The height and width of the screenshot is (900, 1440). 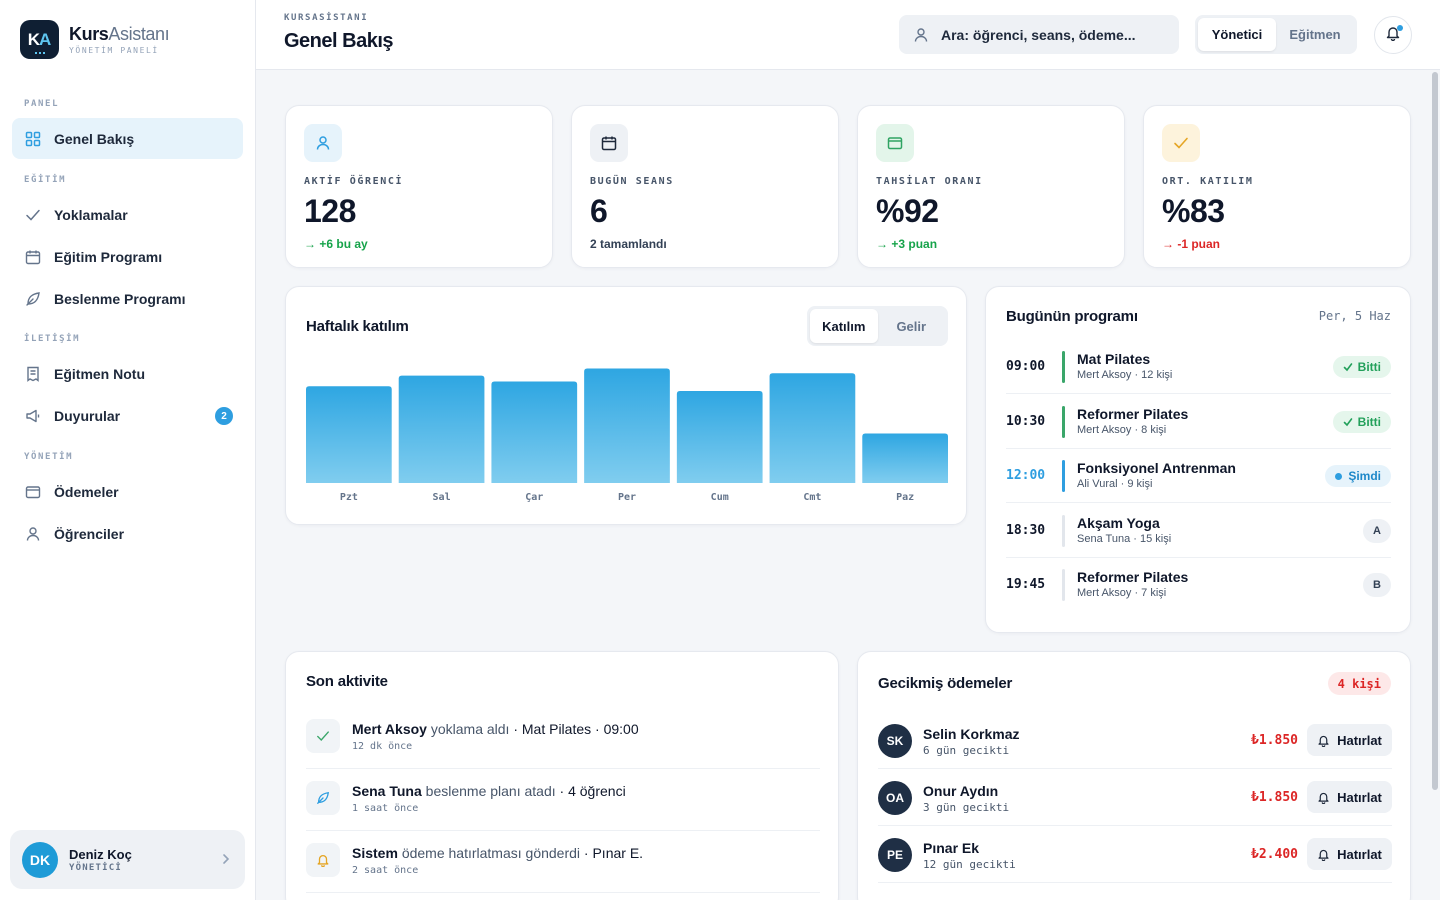 What do you see at coordinates (375, 853) in the screenshot?
I see `activity-actor: Sistem` at bounding box center [375, 853].